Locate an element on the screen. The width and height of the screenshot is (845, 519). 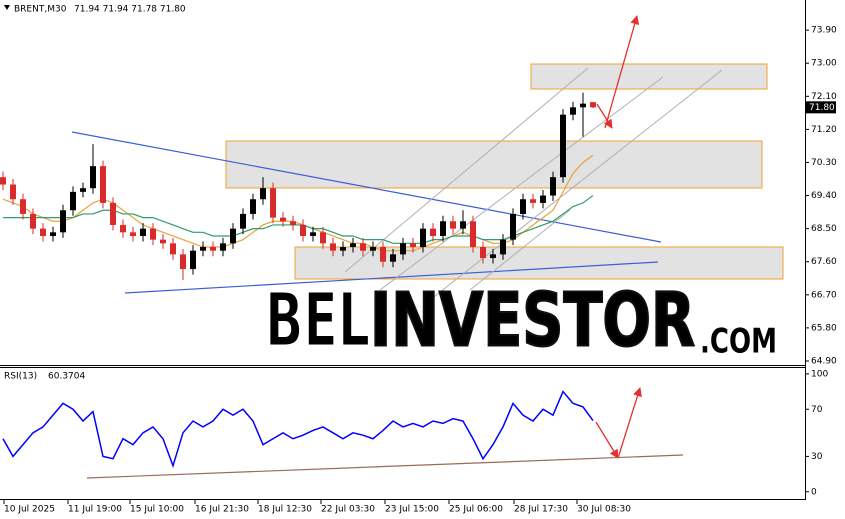
ohlc: 71.94 71.94 71.78 71.80 is located at coordinates (130, 10).